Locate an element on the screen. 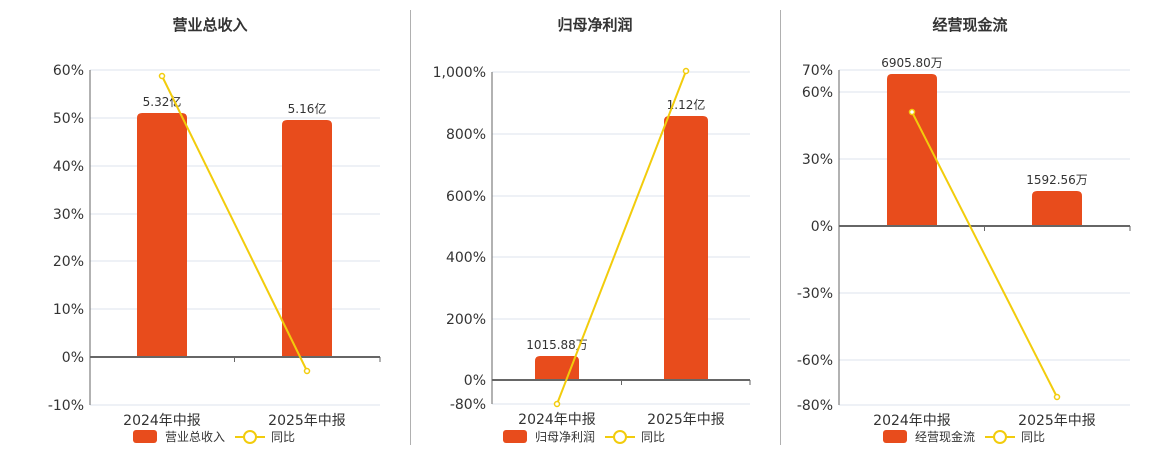 The height and width of the screenshot is (450, 1160). y-tick-label: -30% is located at coordinates (815, 294).